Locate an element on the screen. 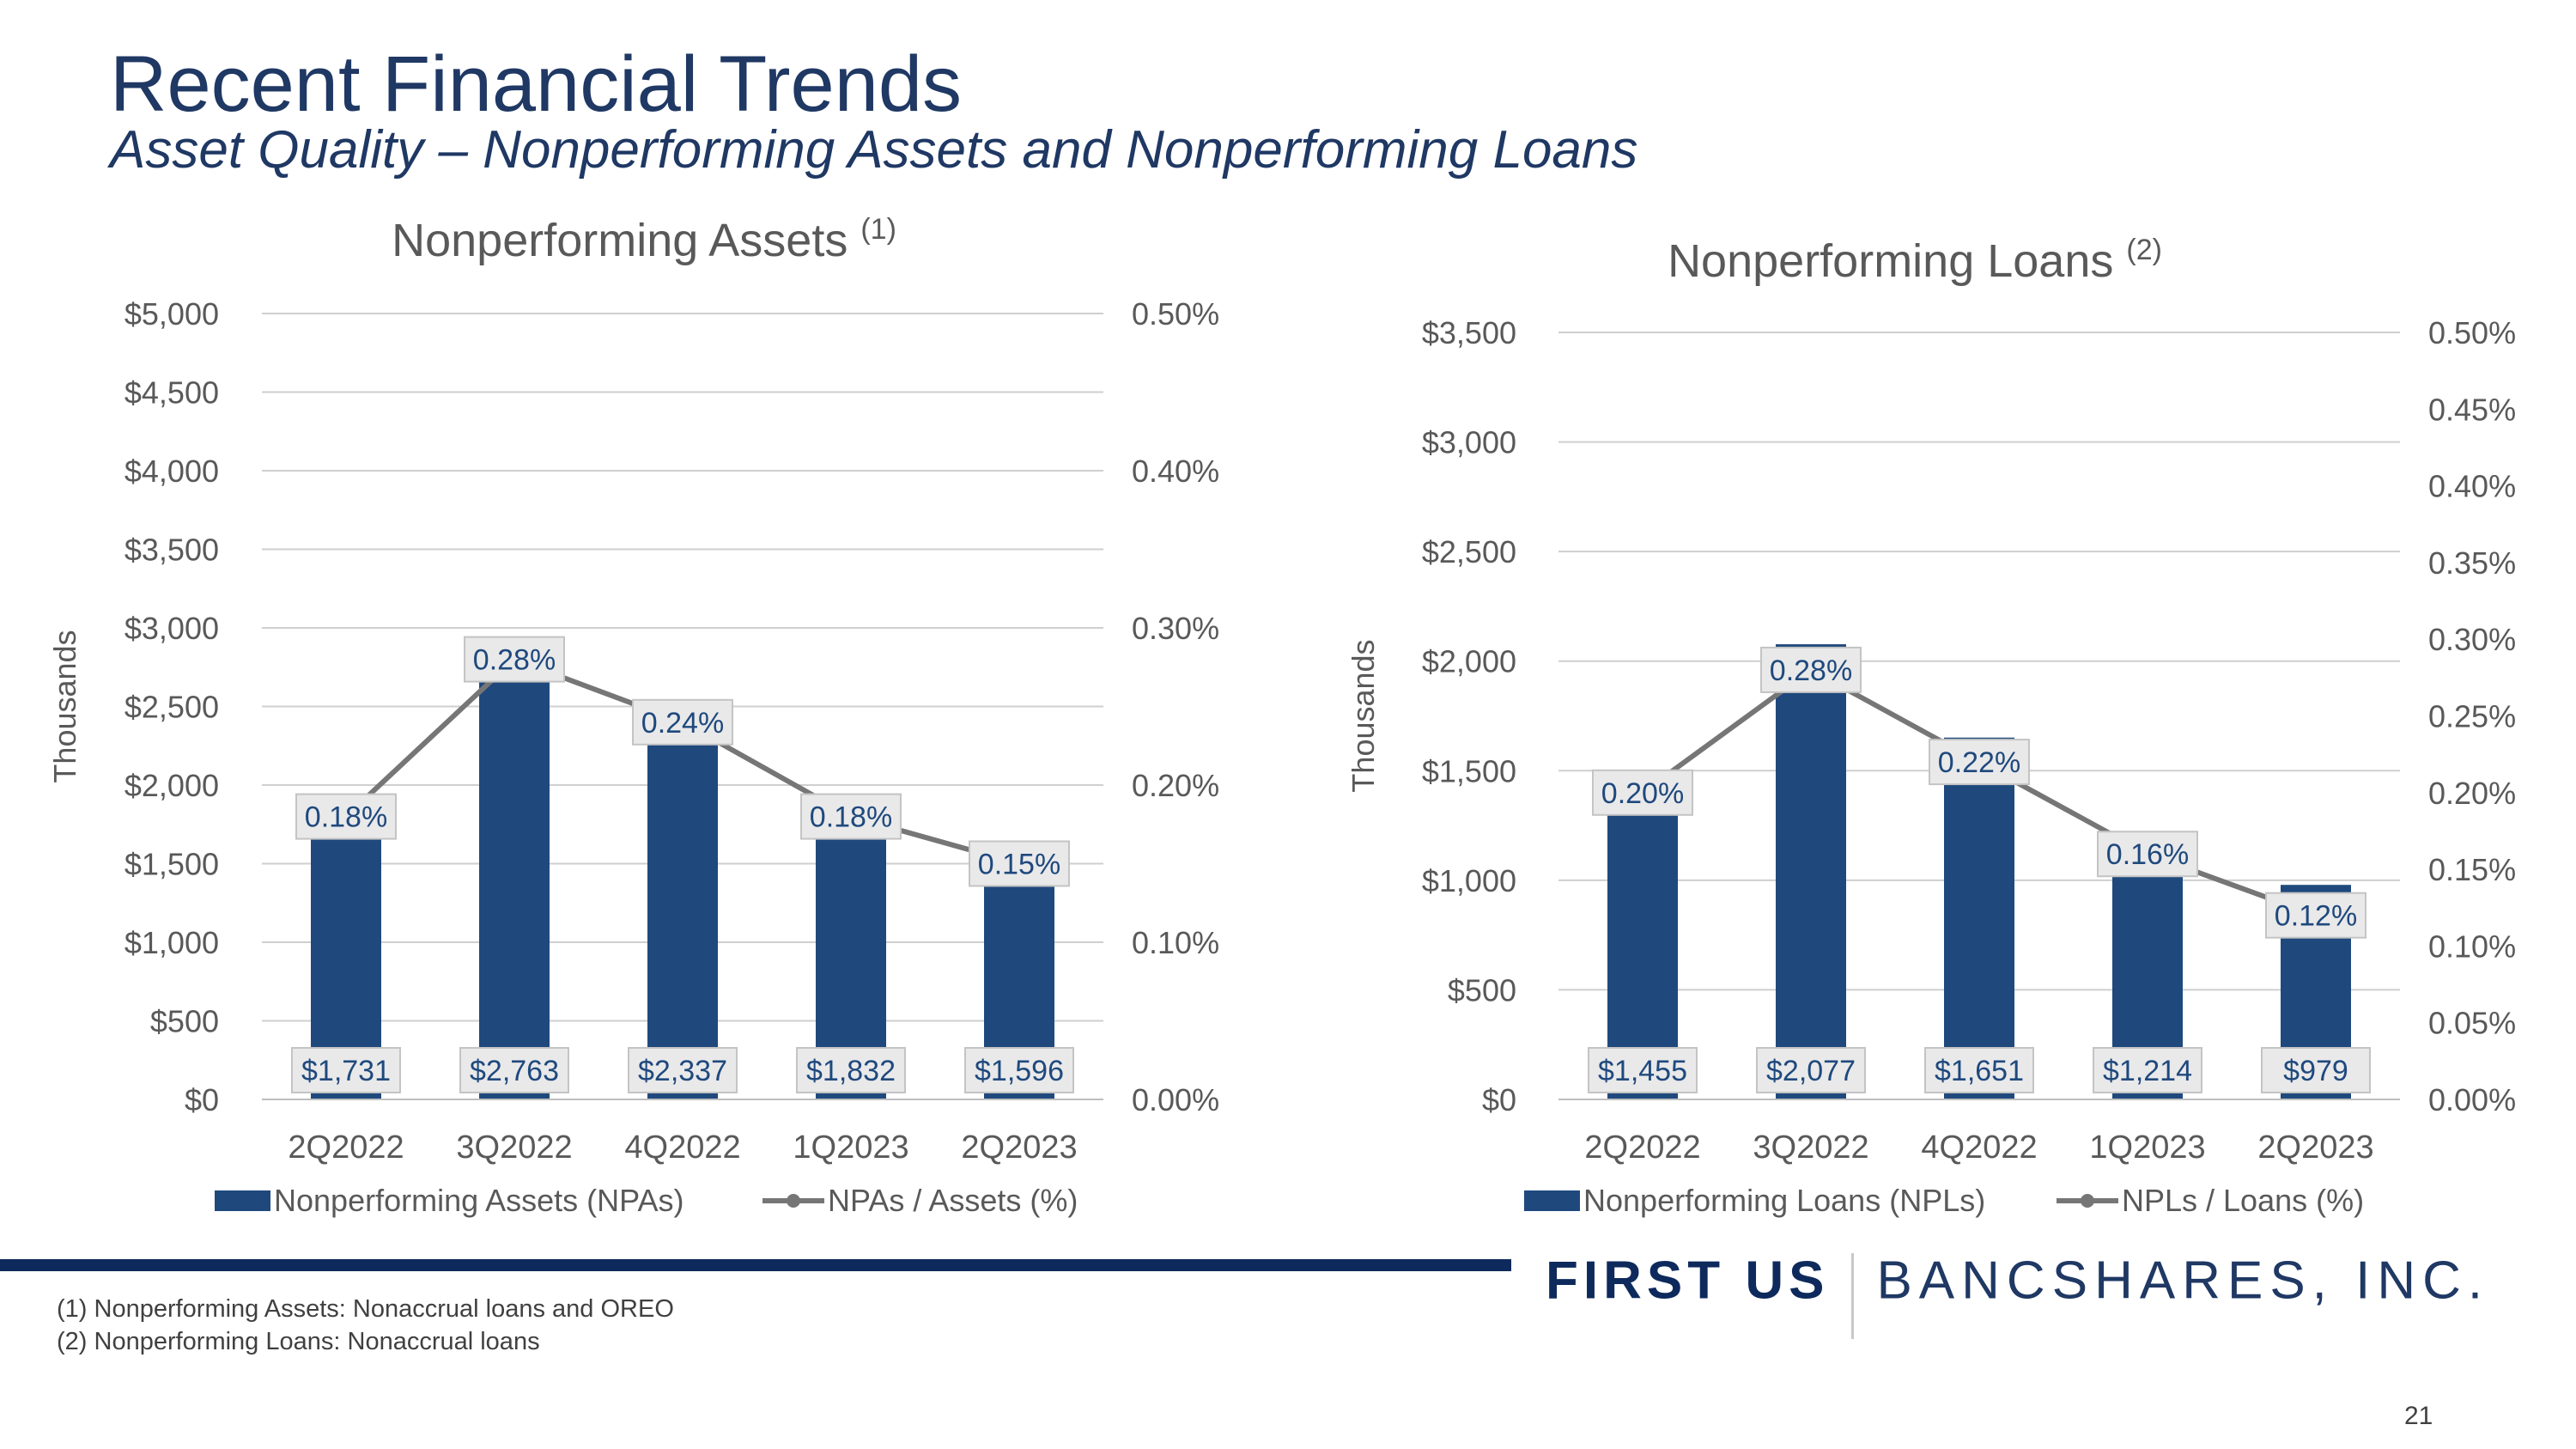  bar-data-label: $2,763 is located at coordinates (514, 1070).